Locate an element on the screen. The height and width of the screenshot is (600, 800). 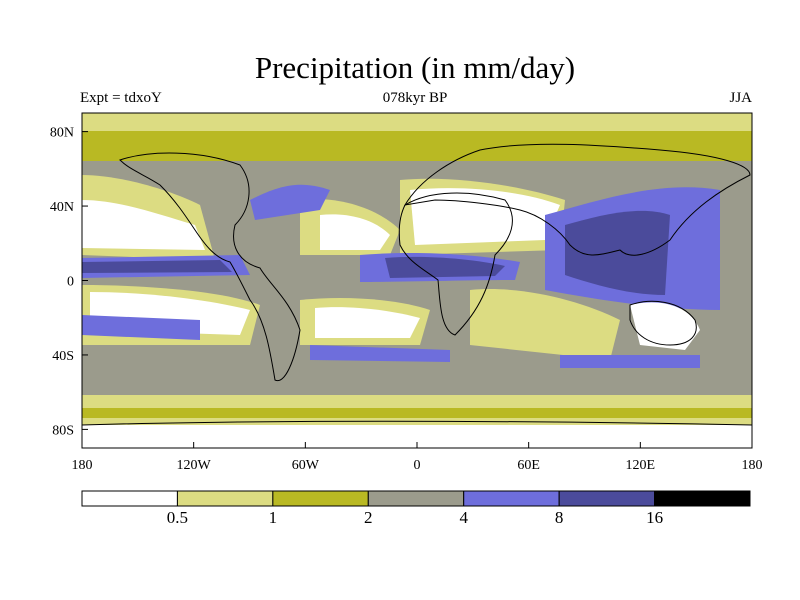
map-title: Precipitation (in mm/day) is located at coordinates (415, 67).